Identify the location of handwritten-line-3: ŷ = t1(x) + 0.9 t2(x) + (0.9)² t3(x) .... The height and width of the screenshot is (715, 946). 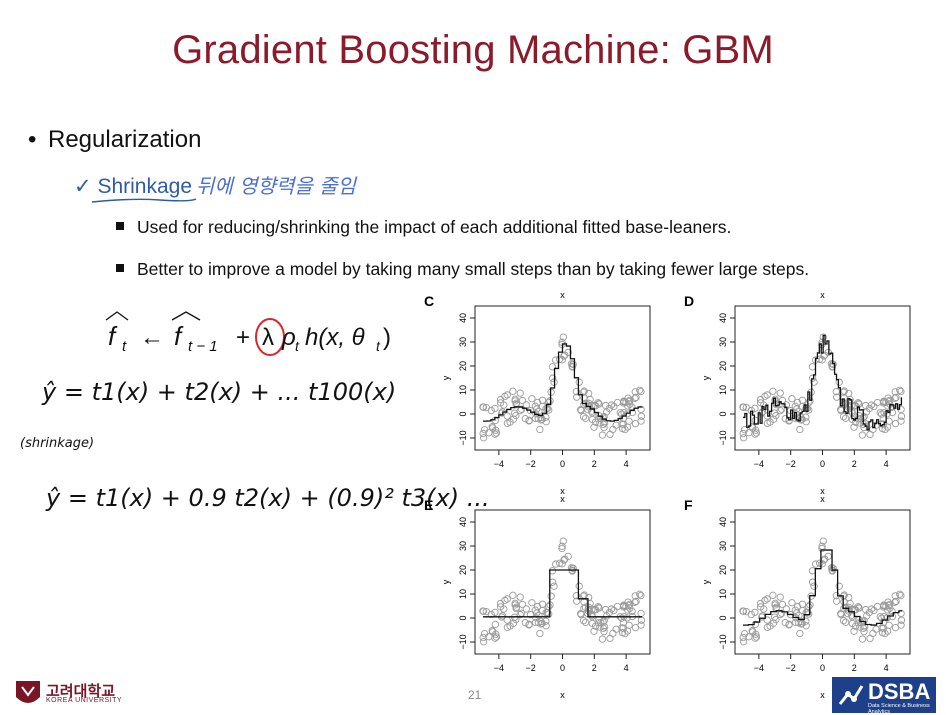
(268, 498).